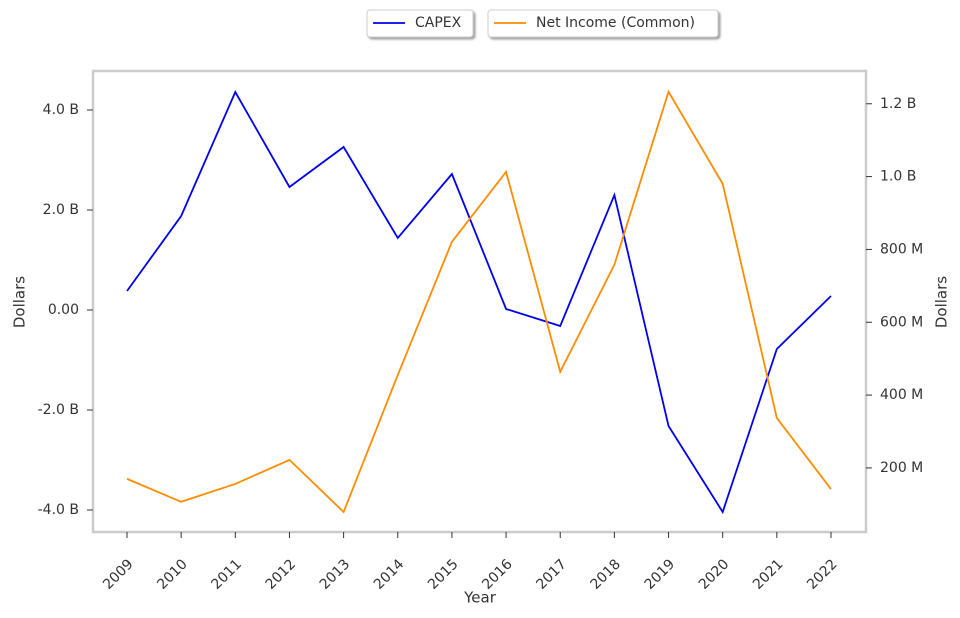 This screenshot has width=960, height=618. What do you see at coordinates (281, 574) in the screenshot?
I see `x-tick-label: 2012` at bounding box center [281, 574].